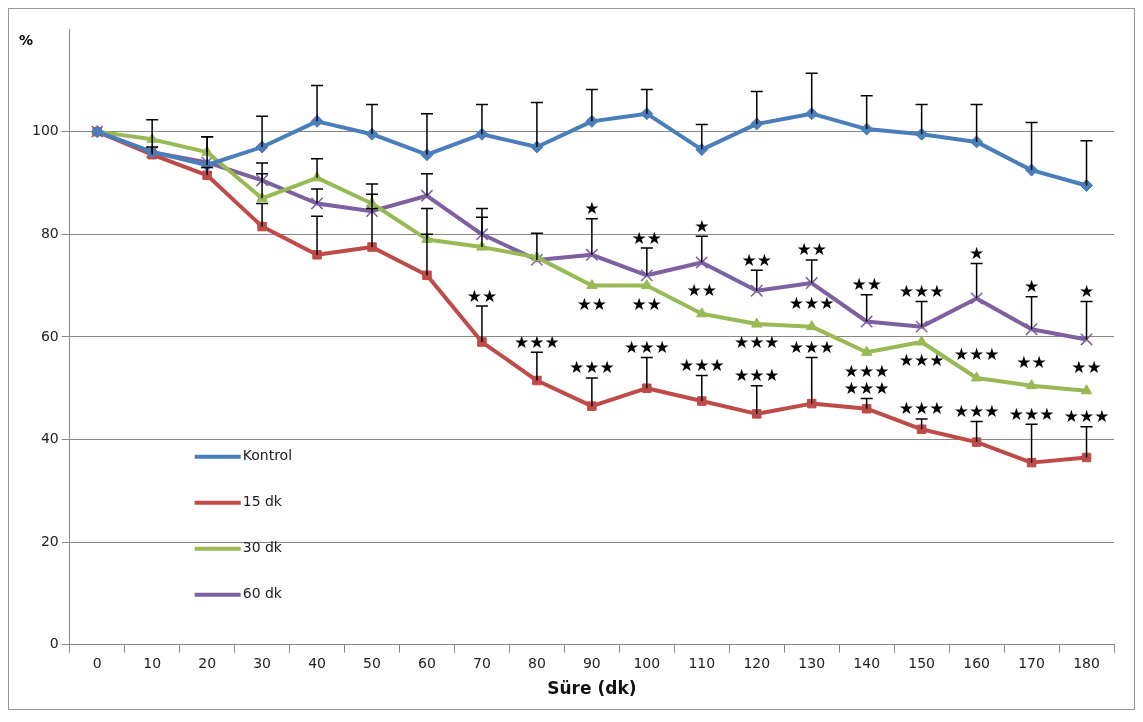  I want to click on x-tick-label: 130, so click(812, 662).